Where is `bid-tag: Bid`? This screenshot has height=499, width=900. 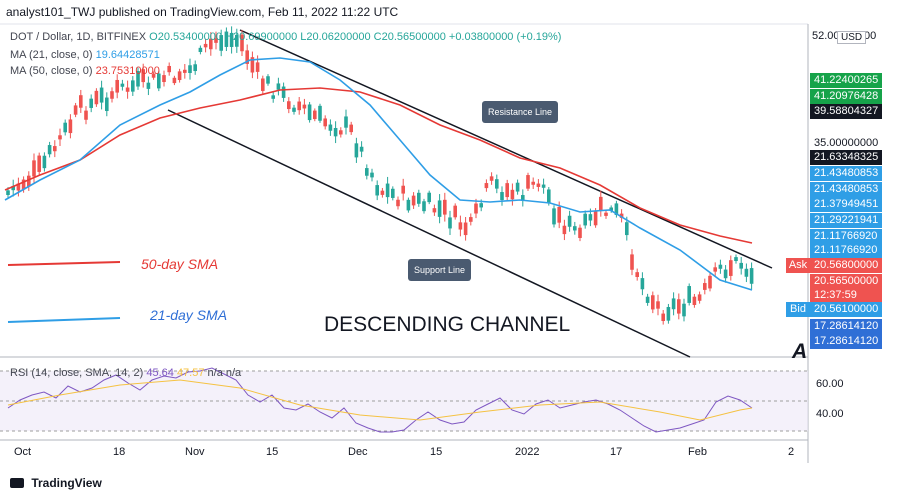 bid-tag: Bid is located at coordinates (798, 309).